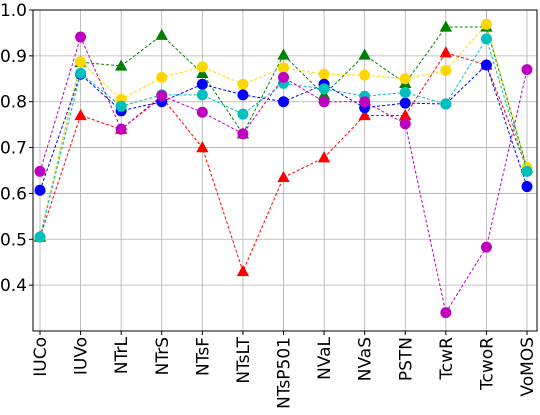 This screenshot has height=415, width=540. Describe the element at coordinates (122, 355) in the screenshot. I see `x-tick-label: NTrL` at that location.